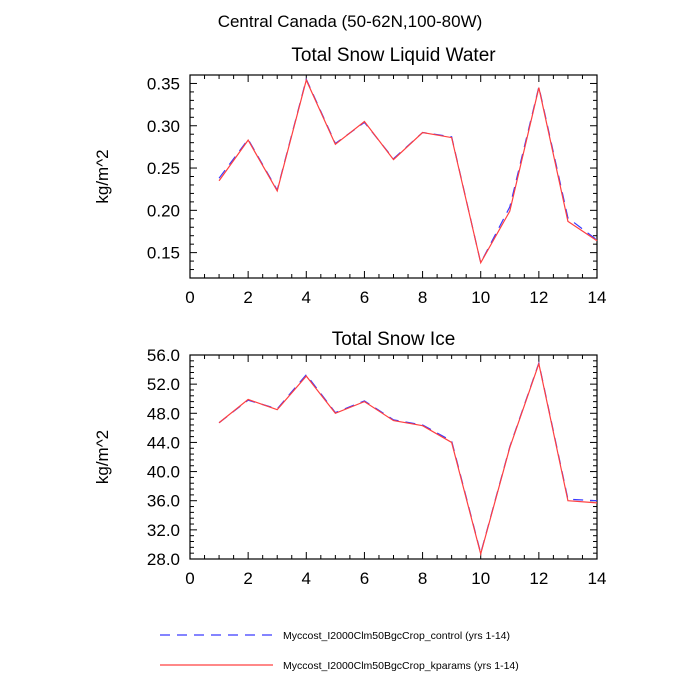 This screenshot has width=700, height=700. Describe the element at coordinates (163, 384) in the screenshot. I see `y-tick-label: 52.0` at that location.